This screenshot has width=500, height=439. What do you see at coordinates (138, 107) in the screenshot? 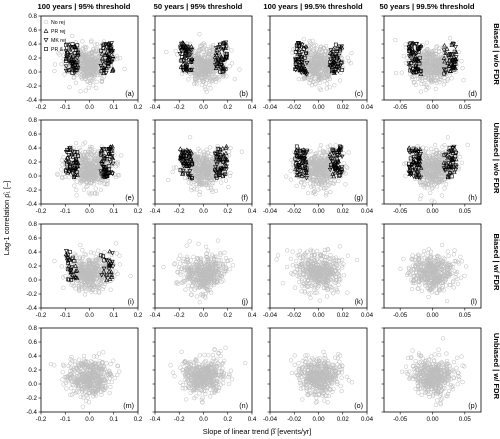
I see `x-tick-label: 0.2` at bounding box center [138, 107].